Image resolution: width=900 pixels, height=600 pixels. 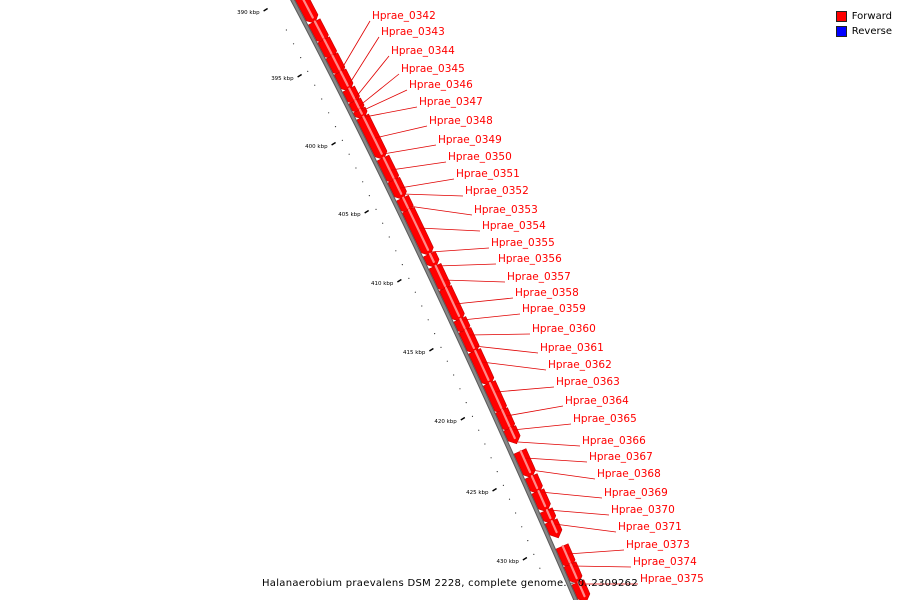 What do you see at coordinates (413, 32) in the screenshot?
I see `gene-label: Hprae_0343` at bounding box center [413, 32].